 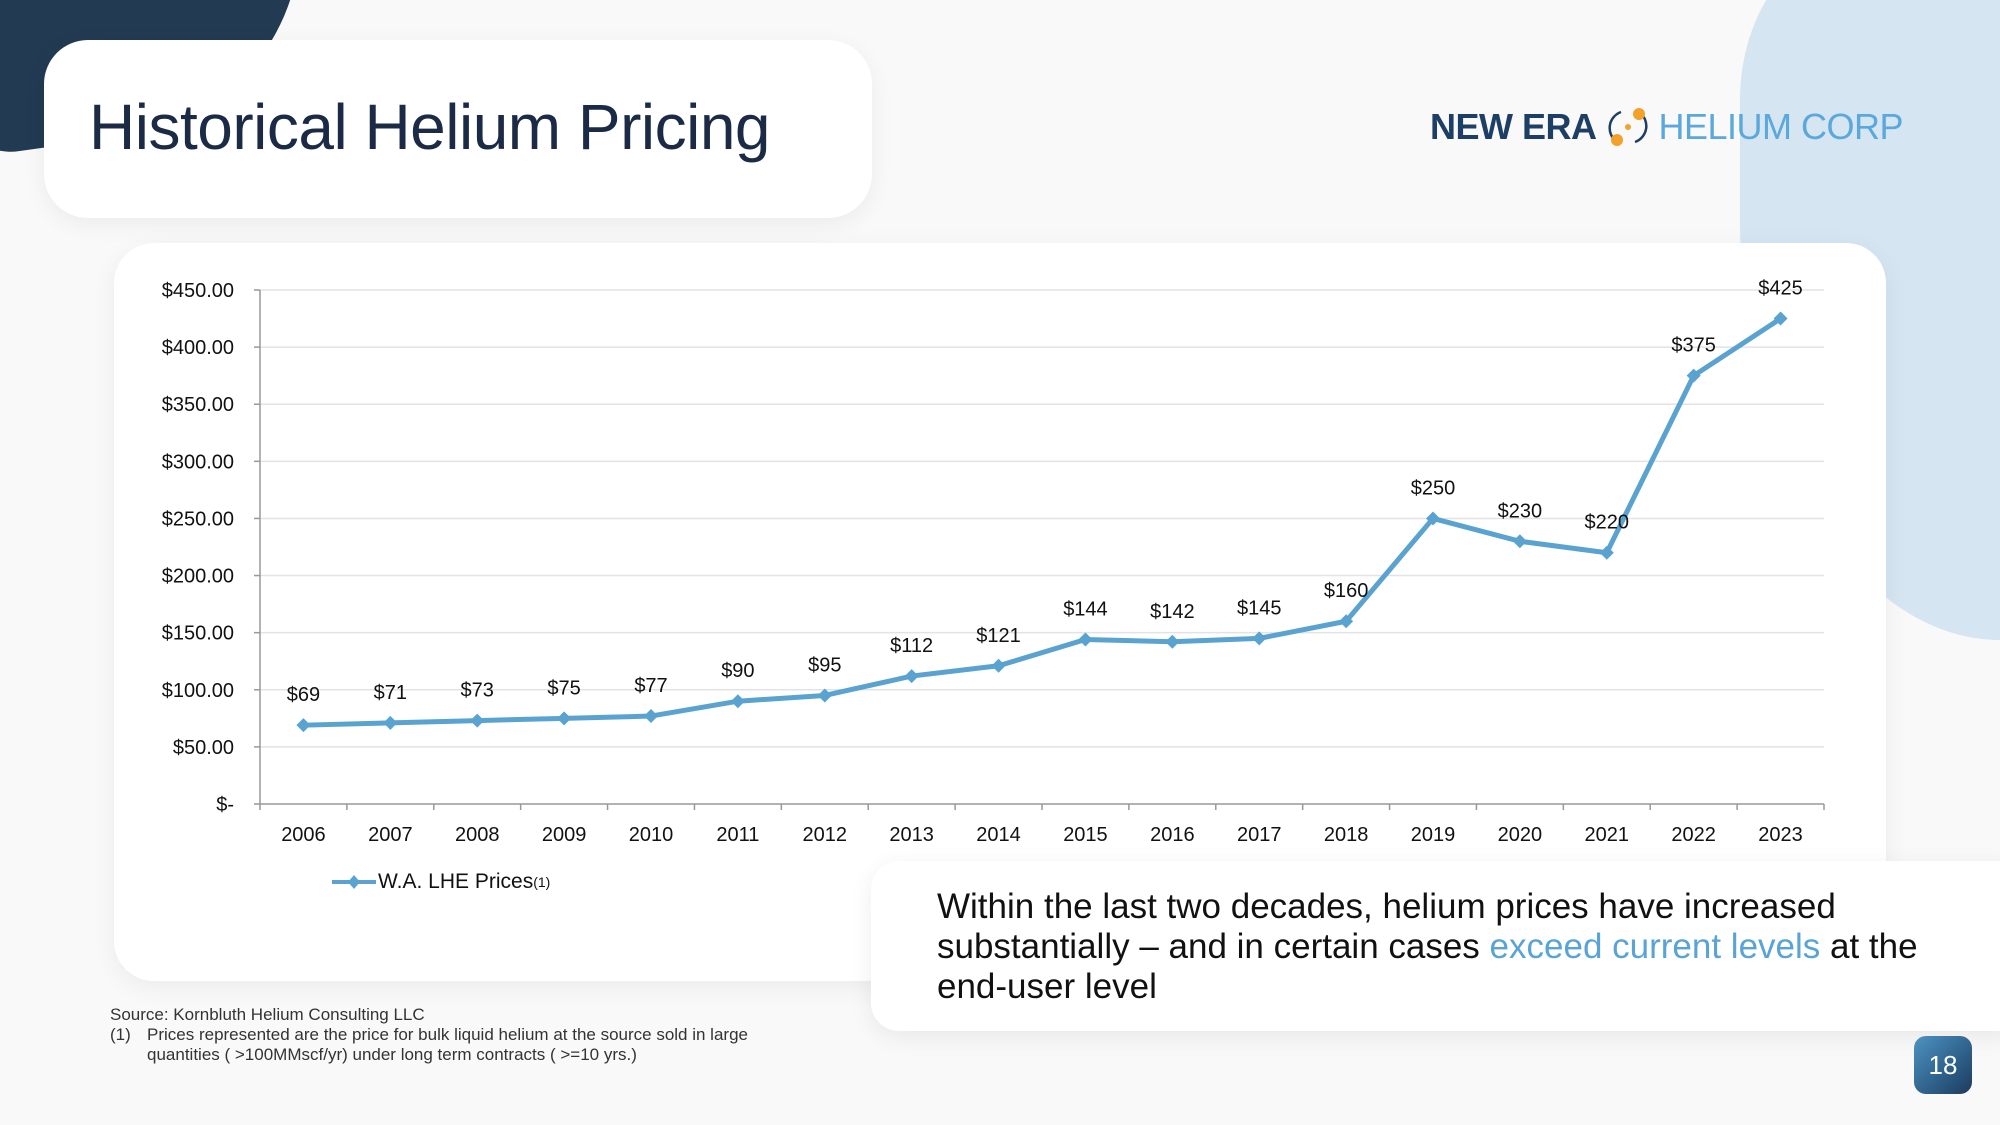 What do you see at coordinates (1943, 1065) in the screenshot?
I see `page-number-badge: 18` at bounding box center [1943, 1065].